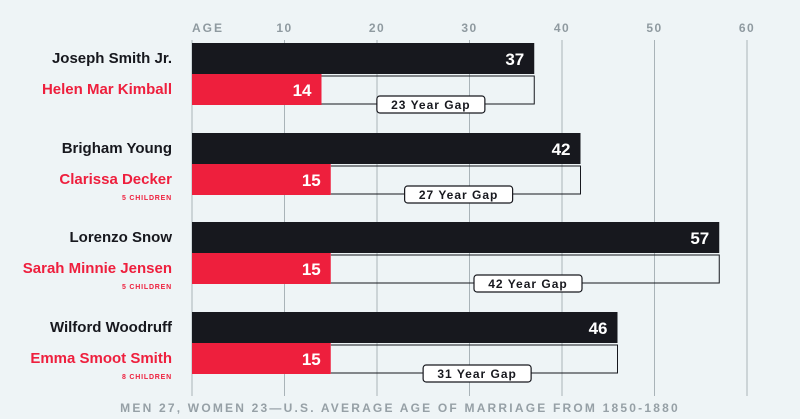 The height and width of the screenshot is (419, 800). I want to click on children-note-1: 5 CHILDREN, so click(147, 198).